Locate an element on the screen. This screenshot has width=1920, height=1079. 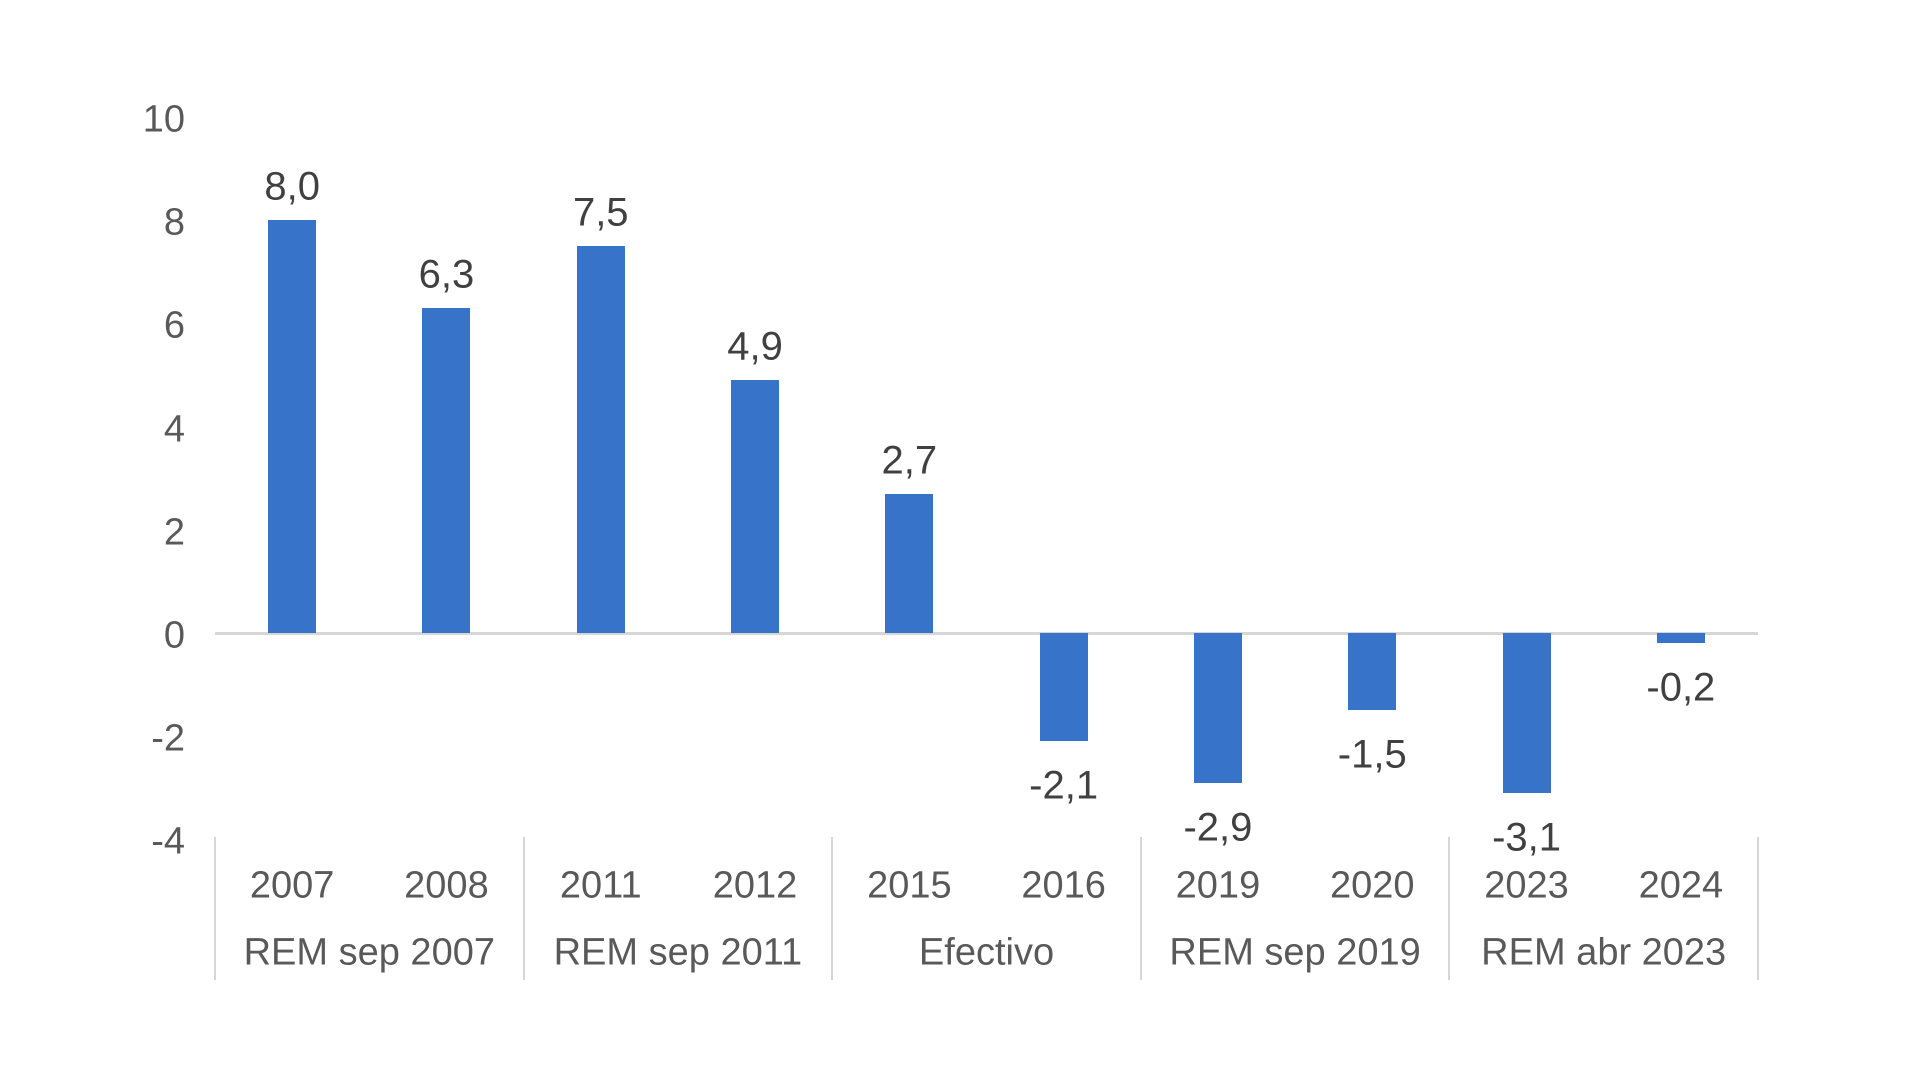
y-axis-tick-label: 10 is located at coordinates (163, 119).